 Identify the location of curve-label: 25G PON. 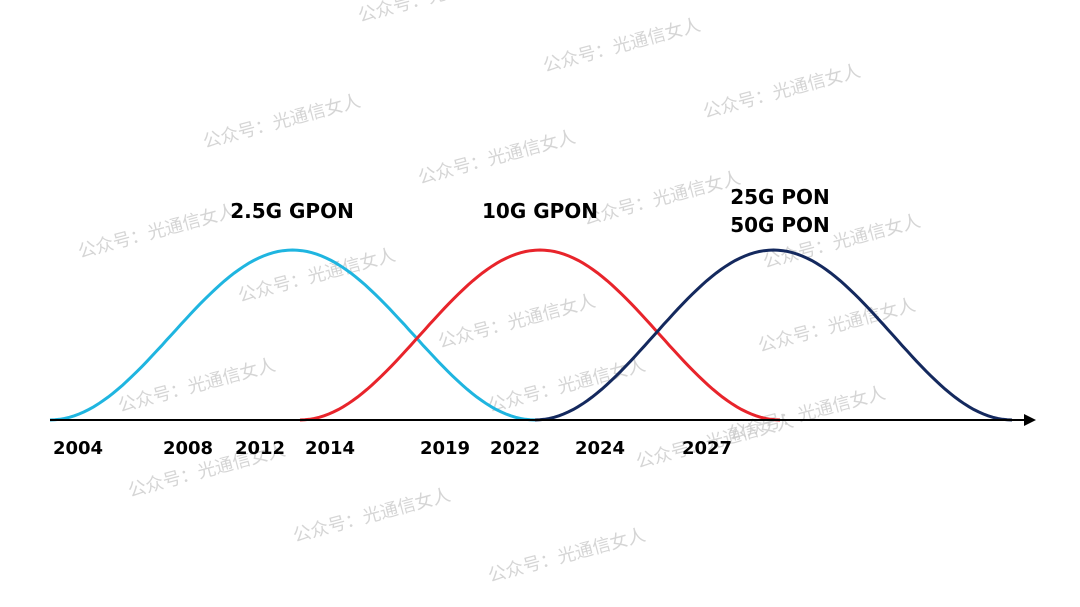
(780, 197).